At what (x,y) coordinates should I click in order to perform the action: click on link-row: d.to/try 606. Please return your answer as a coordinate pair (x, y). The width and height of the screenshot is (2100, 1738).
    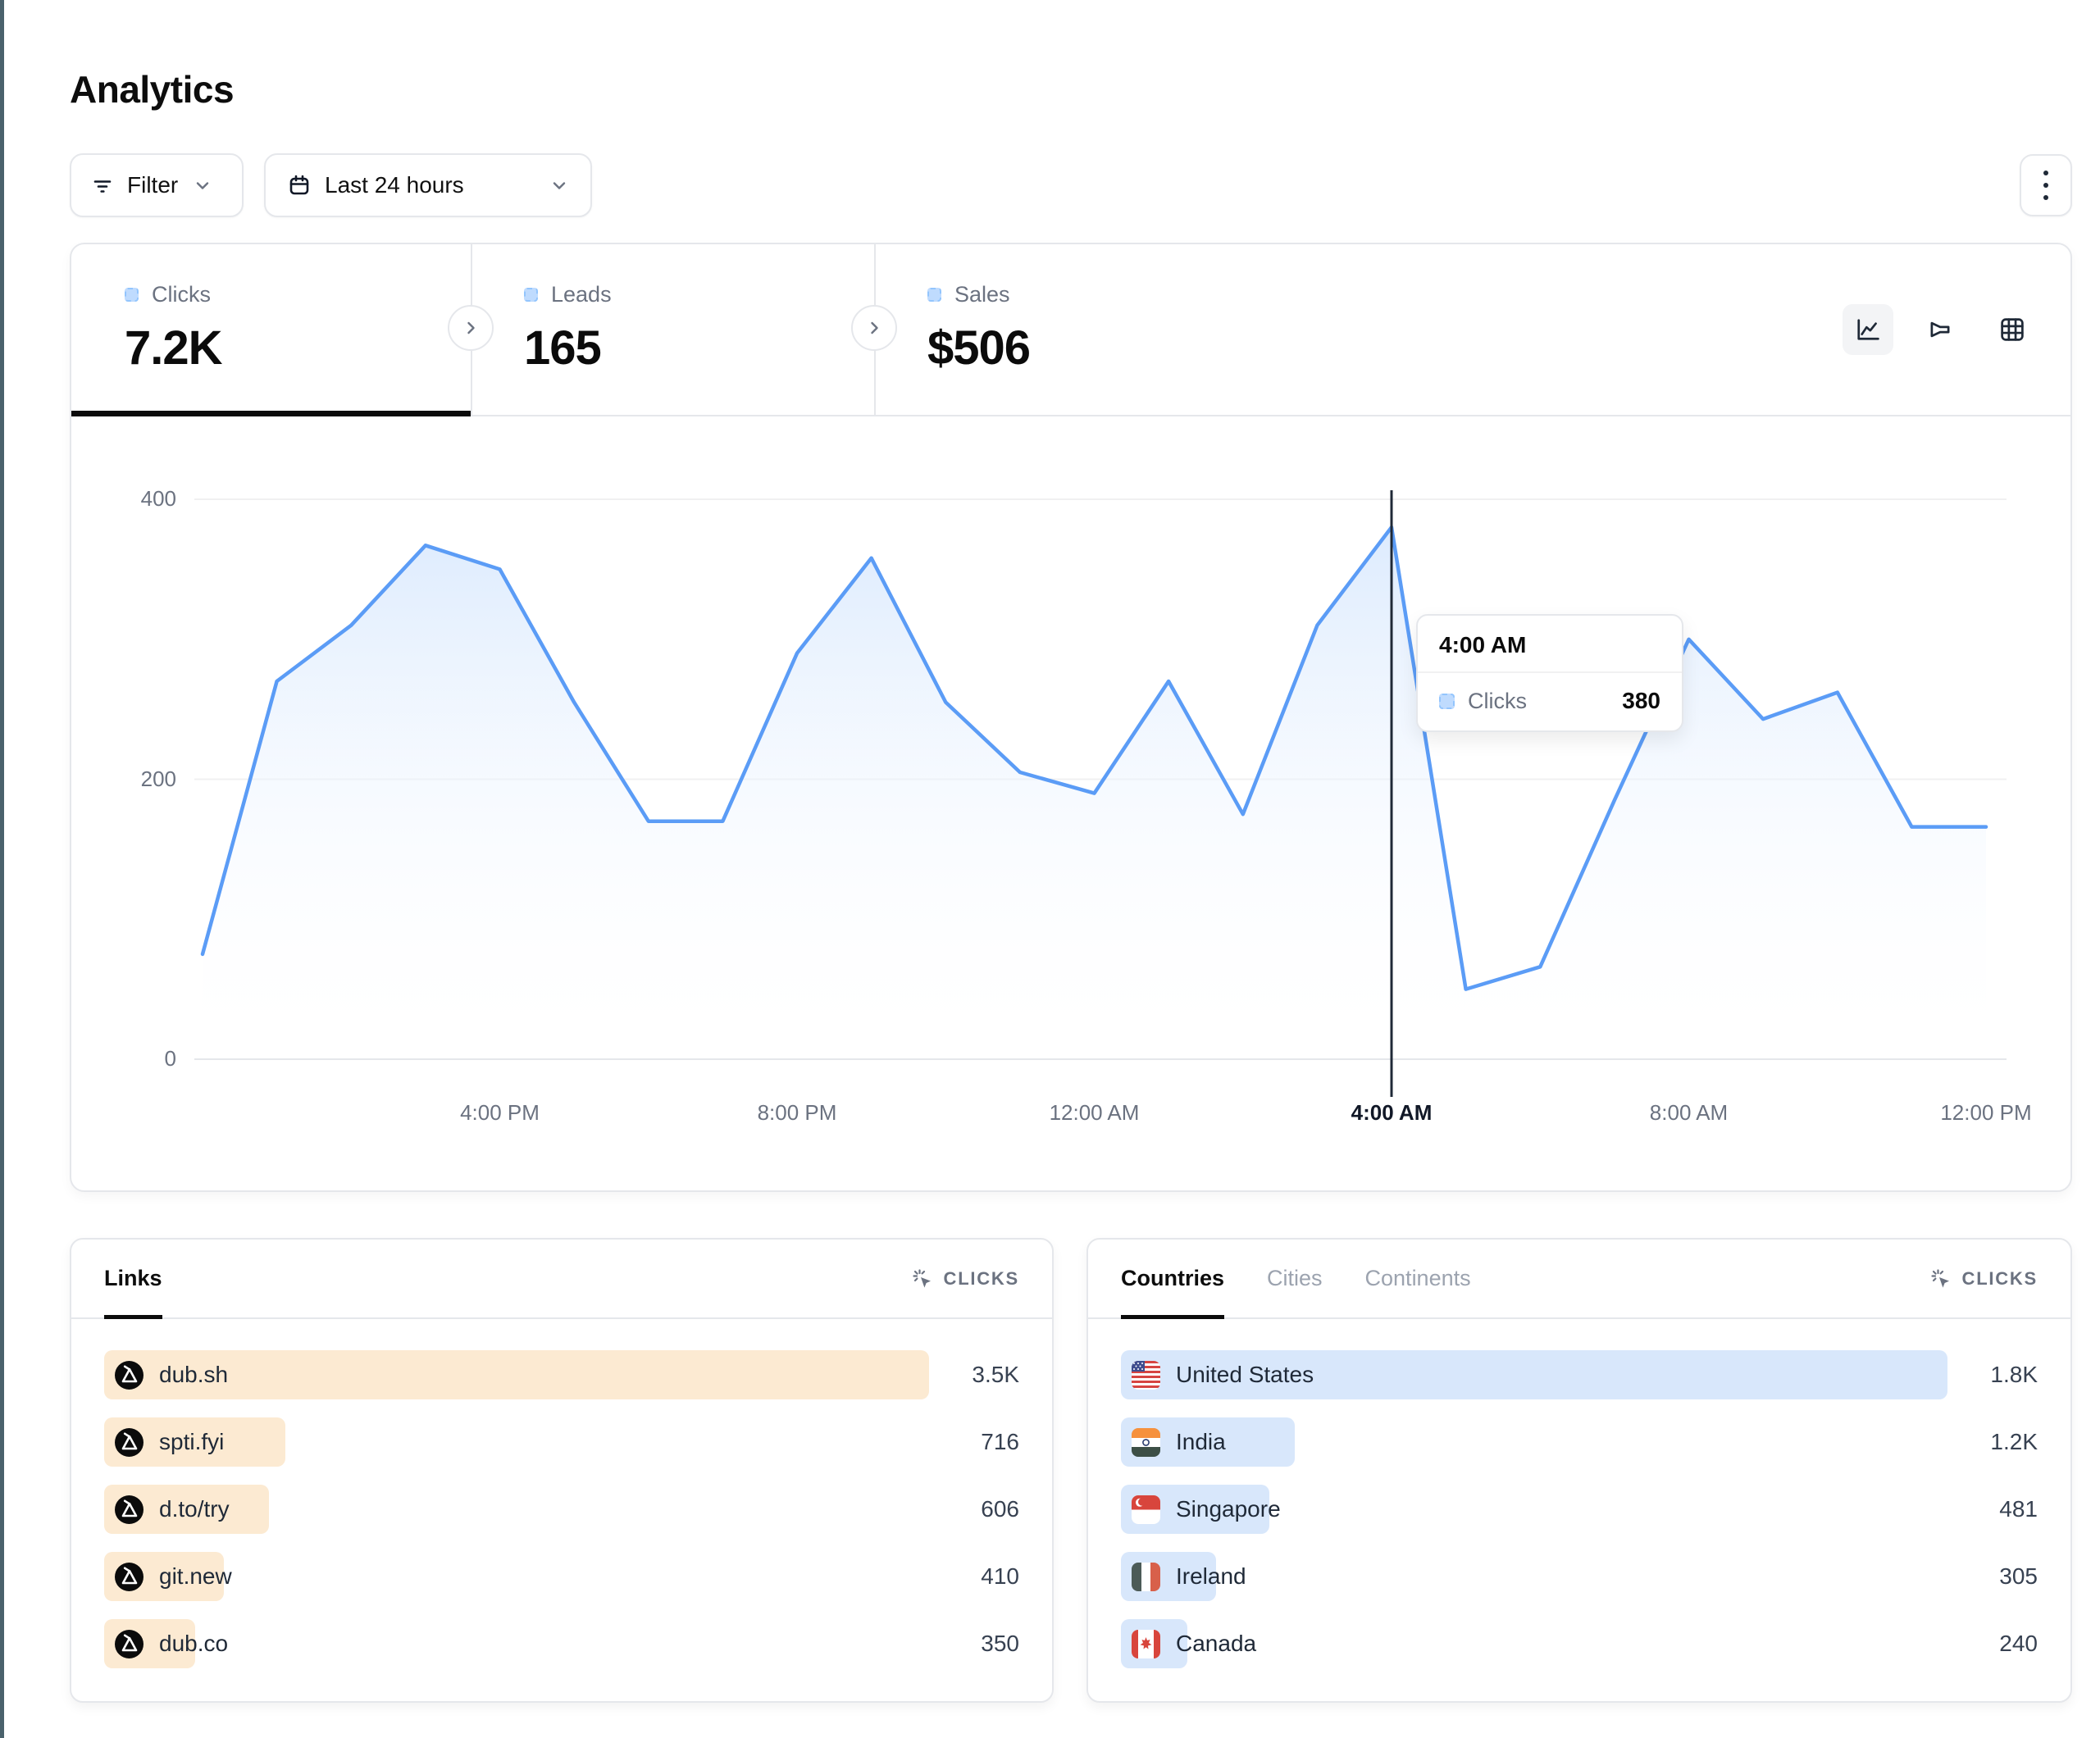
    Looking at the image, I should click on (561, 1509).